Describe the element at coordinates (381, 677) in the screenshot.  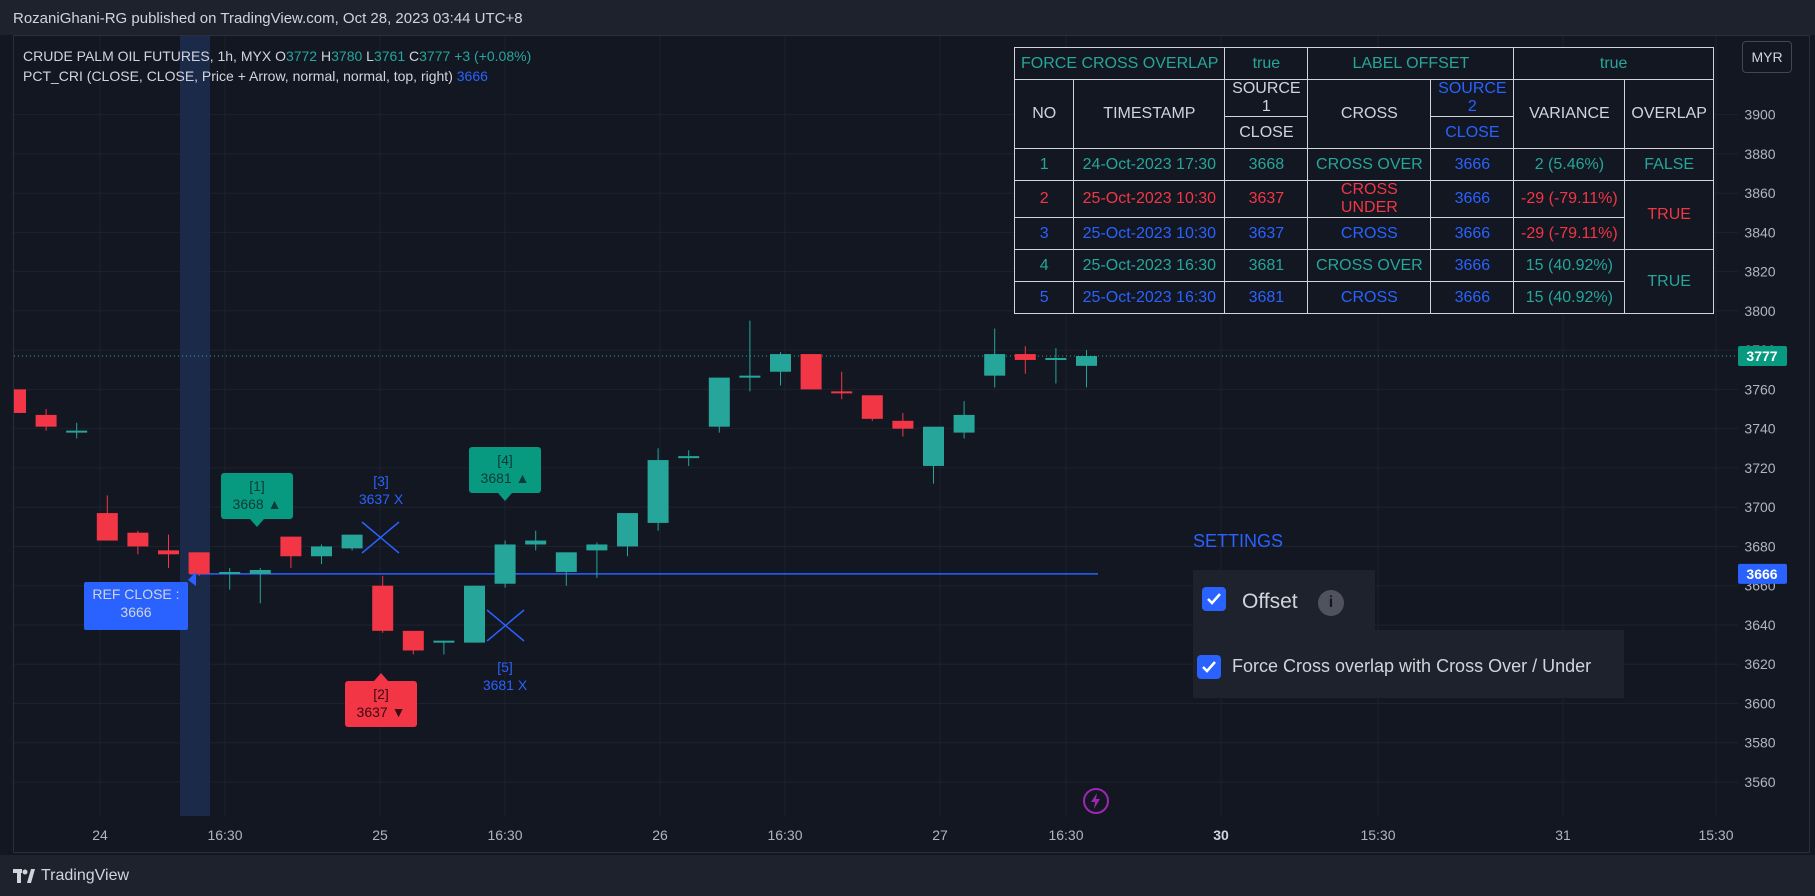
I see `marker-2-pointer` at that location.